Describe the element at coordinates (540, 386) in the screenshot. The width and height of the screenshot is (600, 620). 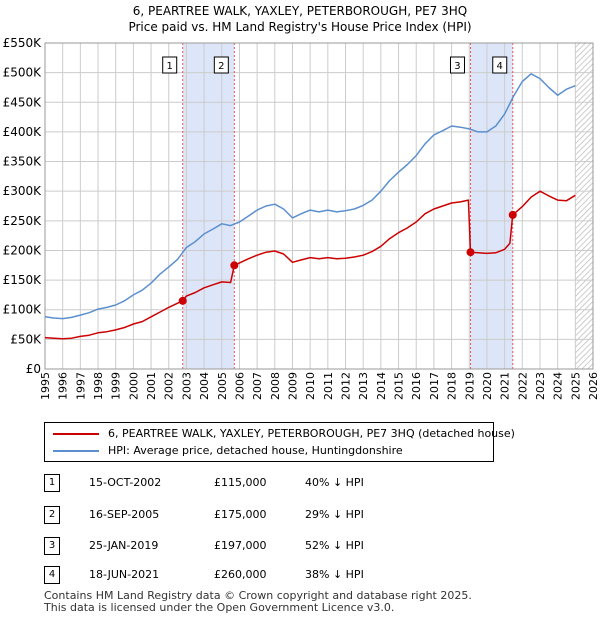
I see `x-tick-label: 2023` at that location.